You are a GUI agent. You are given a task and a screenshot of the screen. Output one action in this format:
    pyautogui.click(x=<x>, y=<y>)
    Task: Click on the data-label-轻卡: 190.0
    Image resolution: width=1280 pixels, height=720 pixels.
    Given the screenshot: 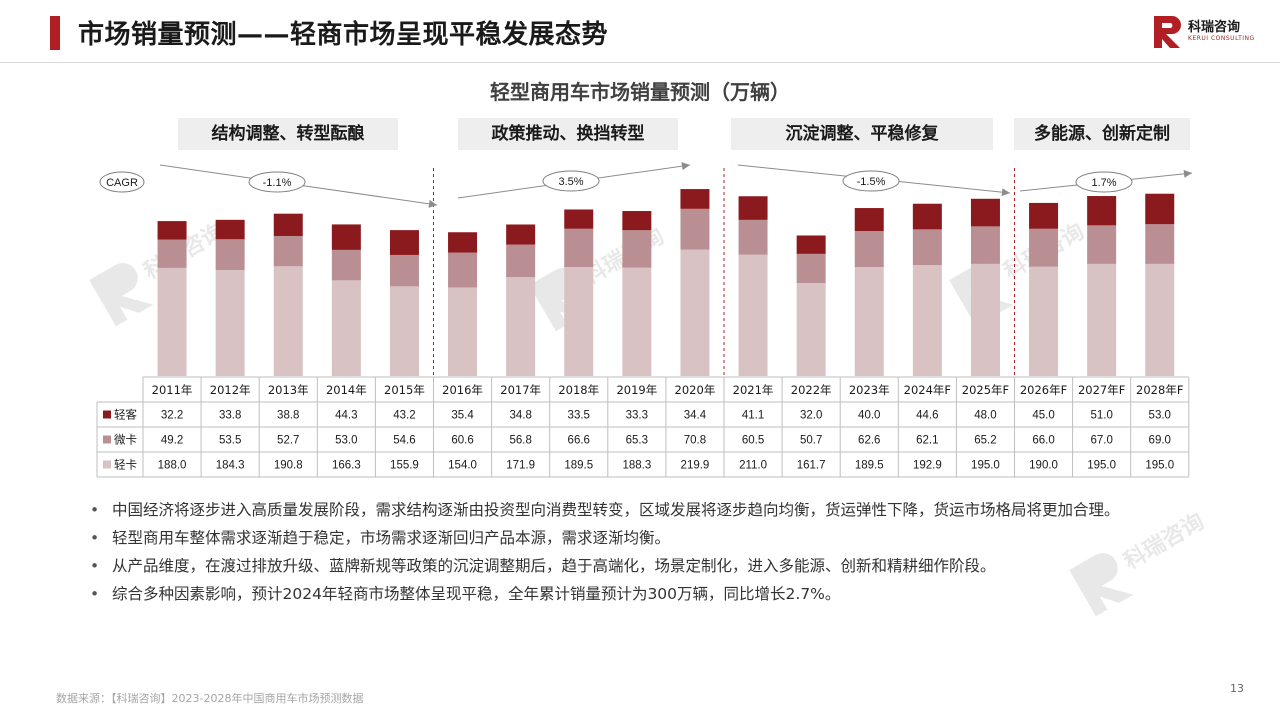 What is the action you would take?
    pyautogui.click(x=1043, y=466)
    